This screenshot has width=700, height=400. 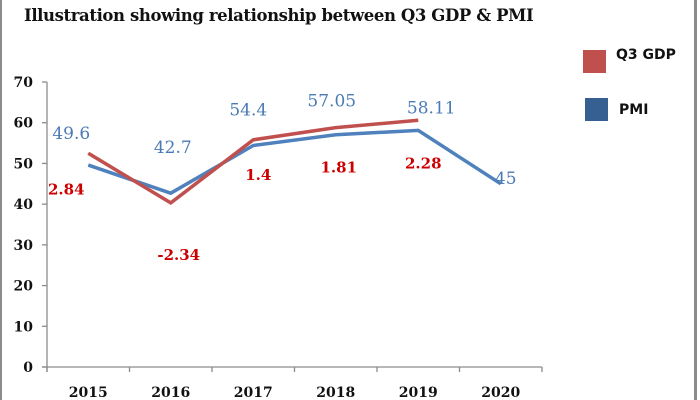 I want to click on data-label-pmi: 45, so click(x=506, y=179).